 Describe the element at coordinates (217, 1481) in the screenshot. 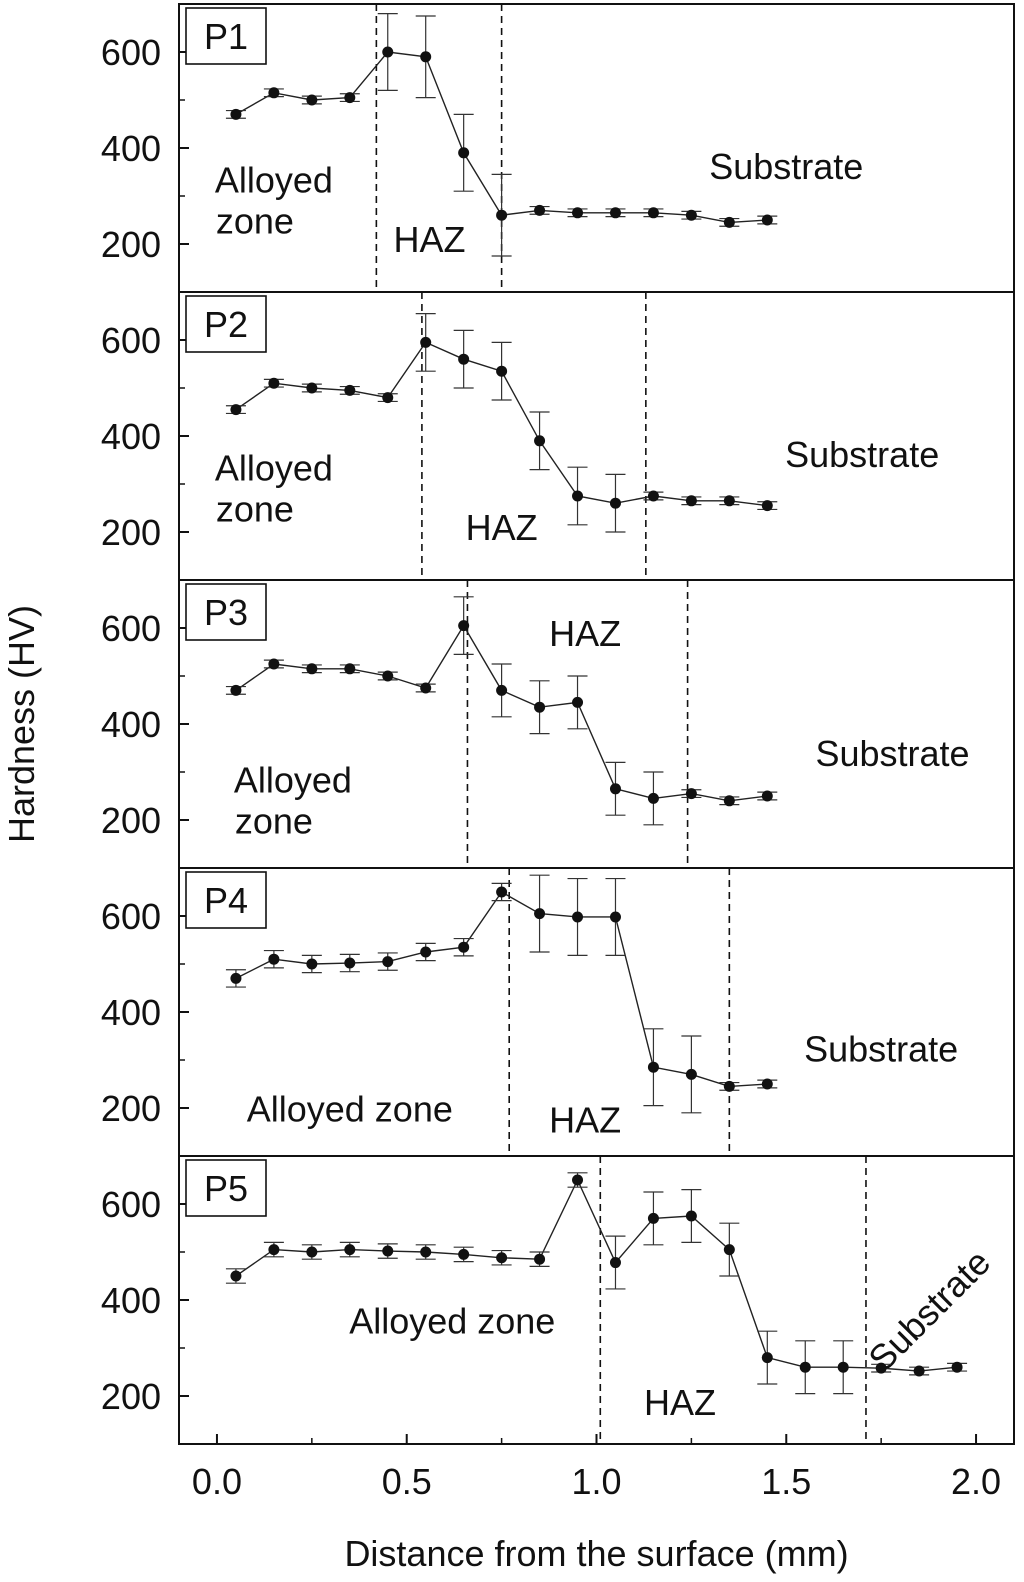

I see `x-tick-label: 0.0` at that location.